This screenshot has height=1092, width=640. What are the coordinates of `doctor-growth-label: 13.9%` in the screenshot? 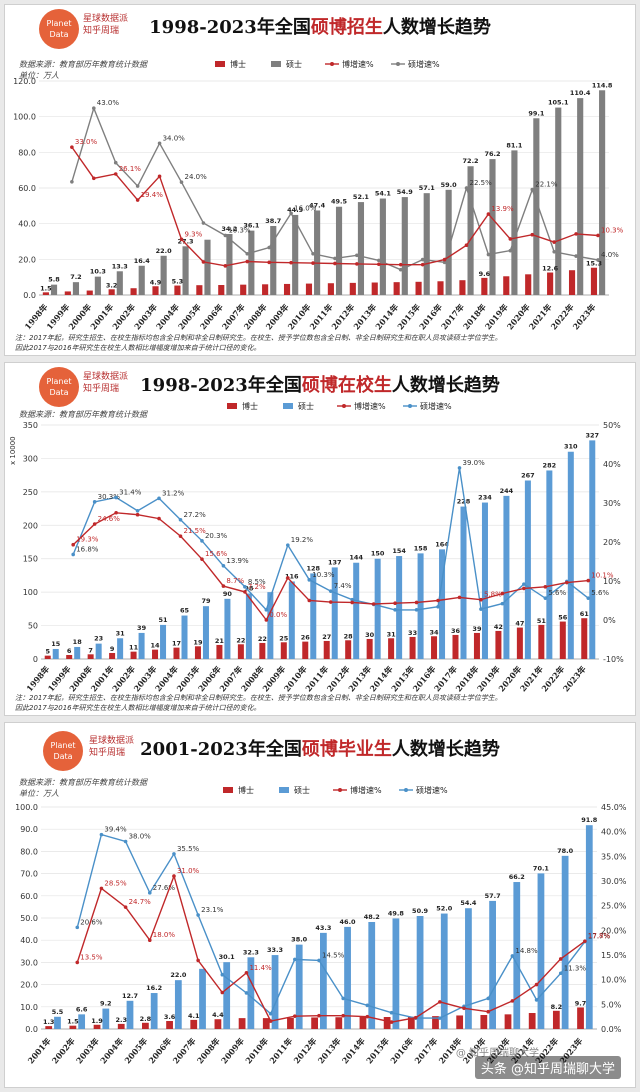 It's located at (502, 209).